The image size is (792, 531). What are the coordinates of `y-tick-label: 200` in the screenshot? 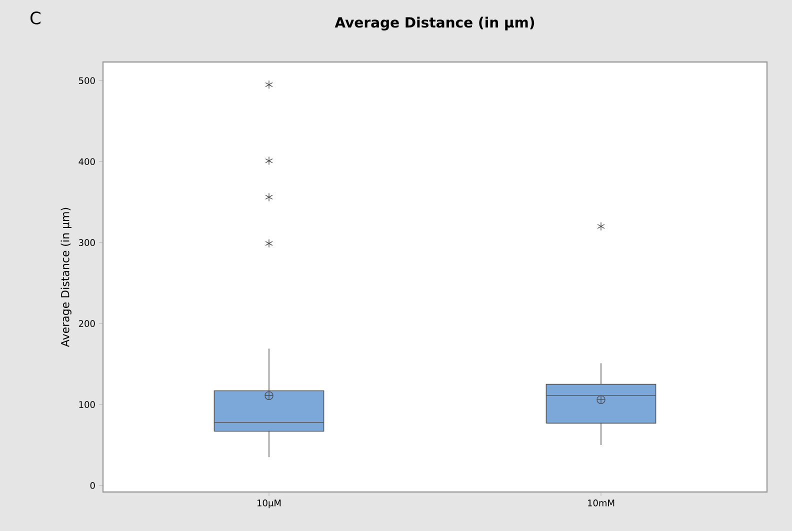 It's located at (86, 323).